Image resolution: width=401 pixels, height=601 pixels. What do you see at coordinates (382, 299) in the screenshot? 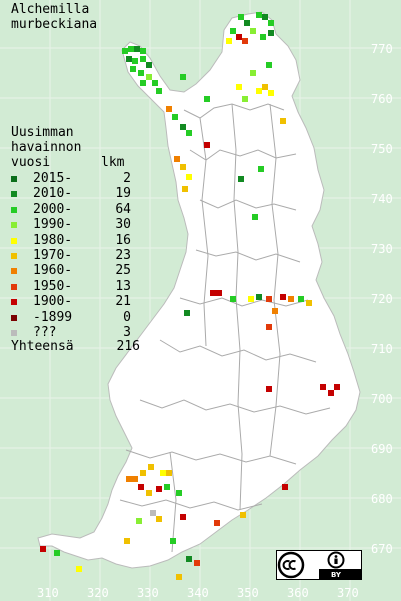
I see `y-tick-720: 720` at bounding box center [382, 299].